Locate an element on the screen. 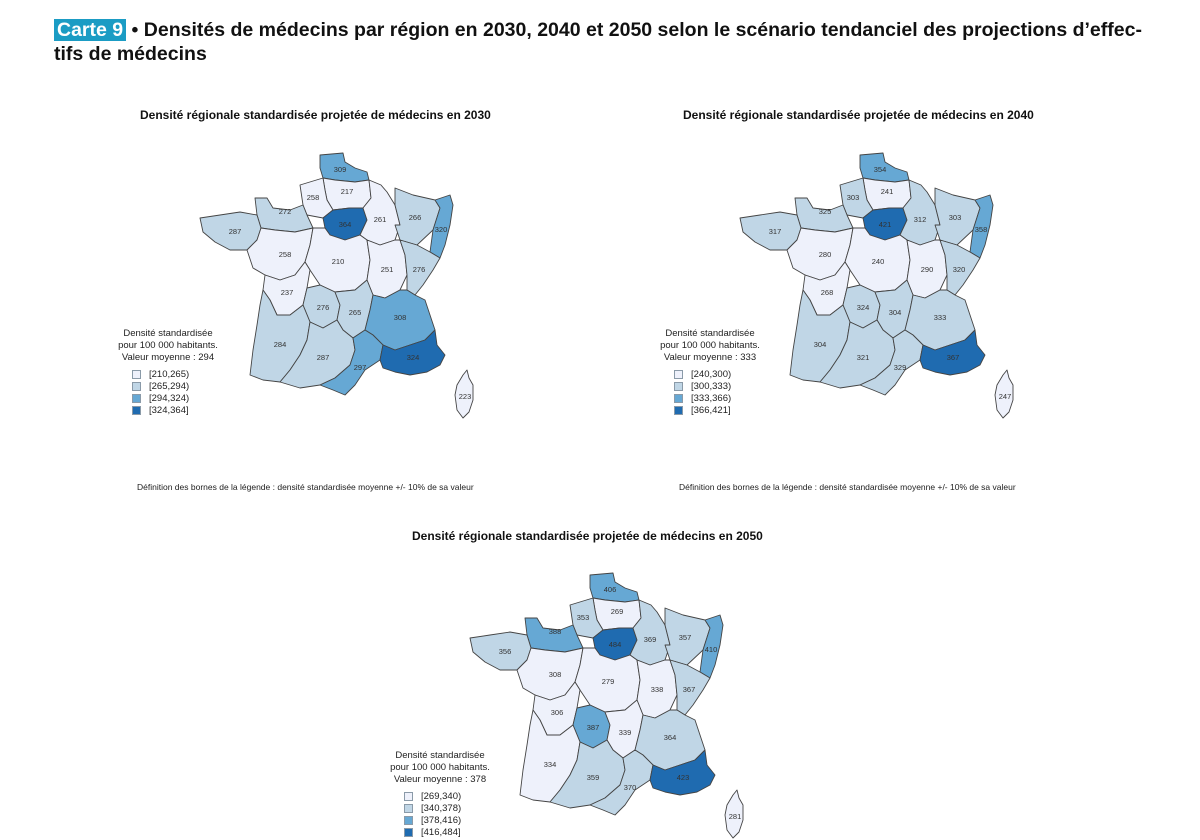 This screenshot has height=840, width=1200. legend-label: [294,324) is located at coordinates (169, 398).